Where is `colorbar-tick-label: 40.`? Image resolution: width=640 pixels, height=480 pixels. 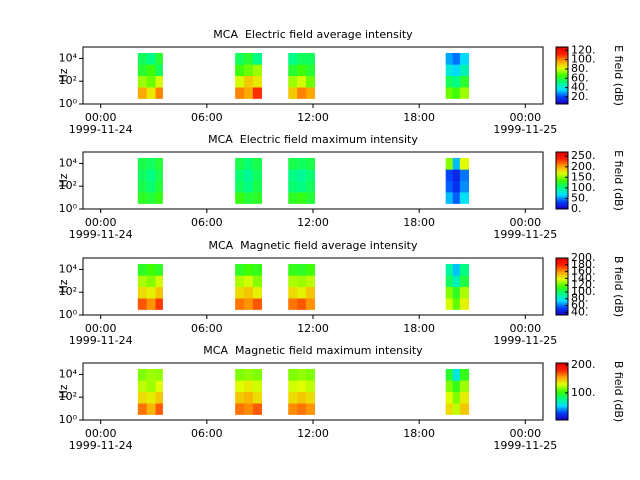
colorbar-tick-label: 40. is located at coordinates (580, 87).